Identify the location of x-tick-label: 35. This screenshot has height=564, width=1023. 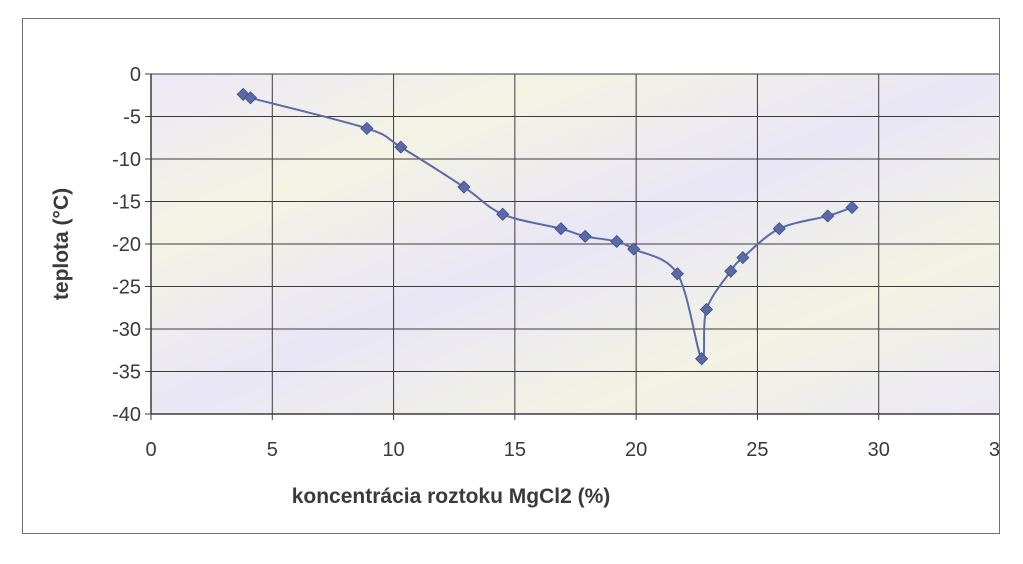
(994, 450).